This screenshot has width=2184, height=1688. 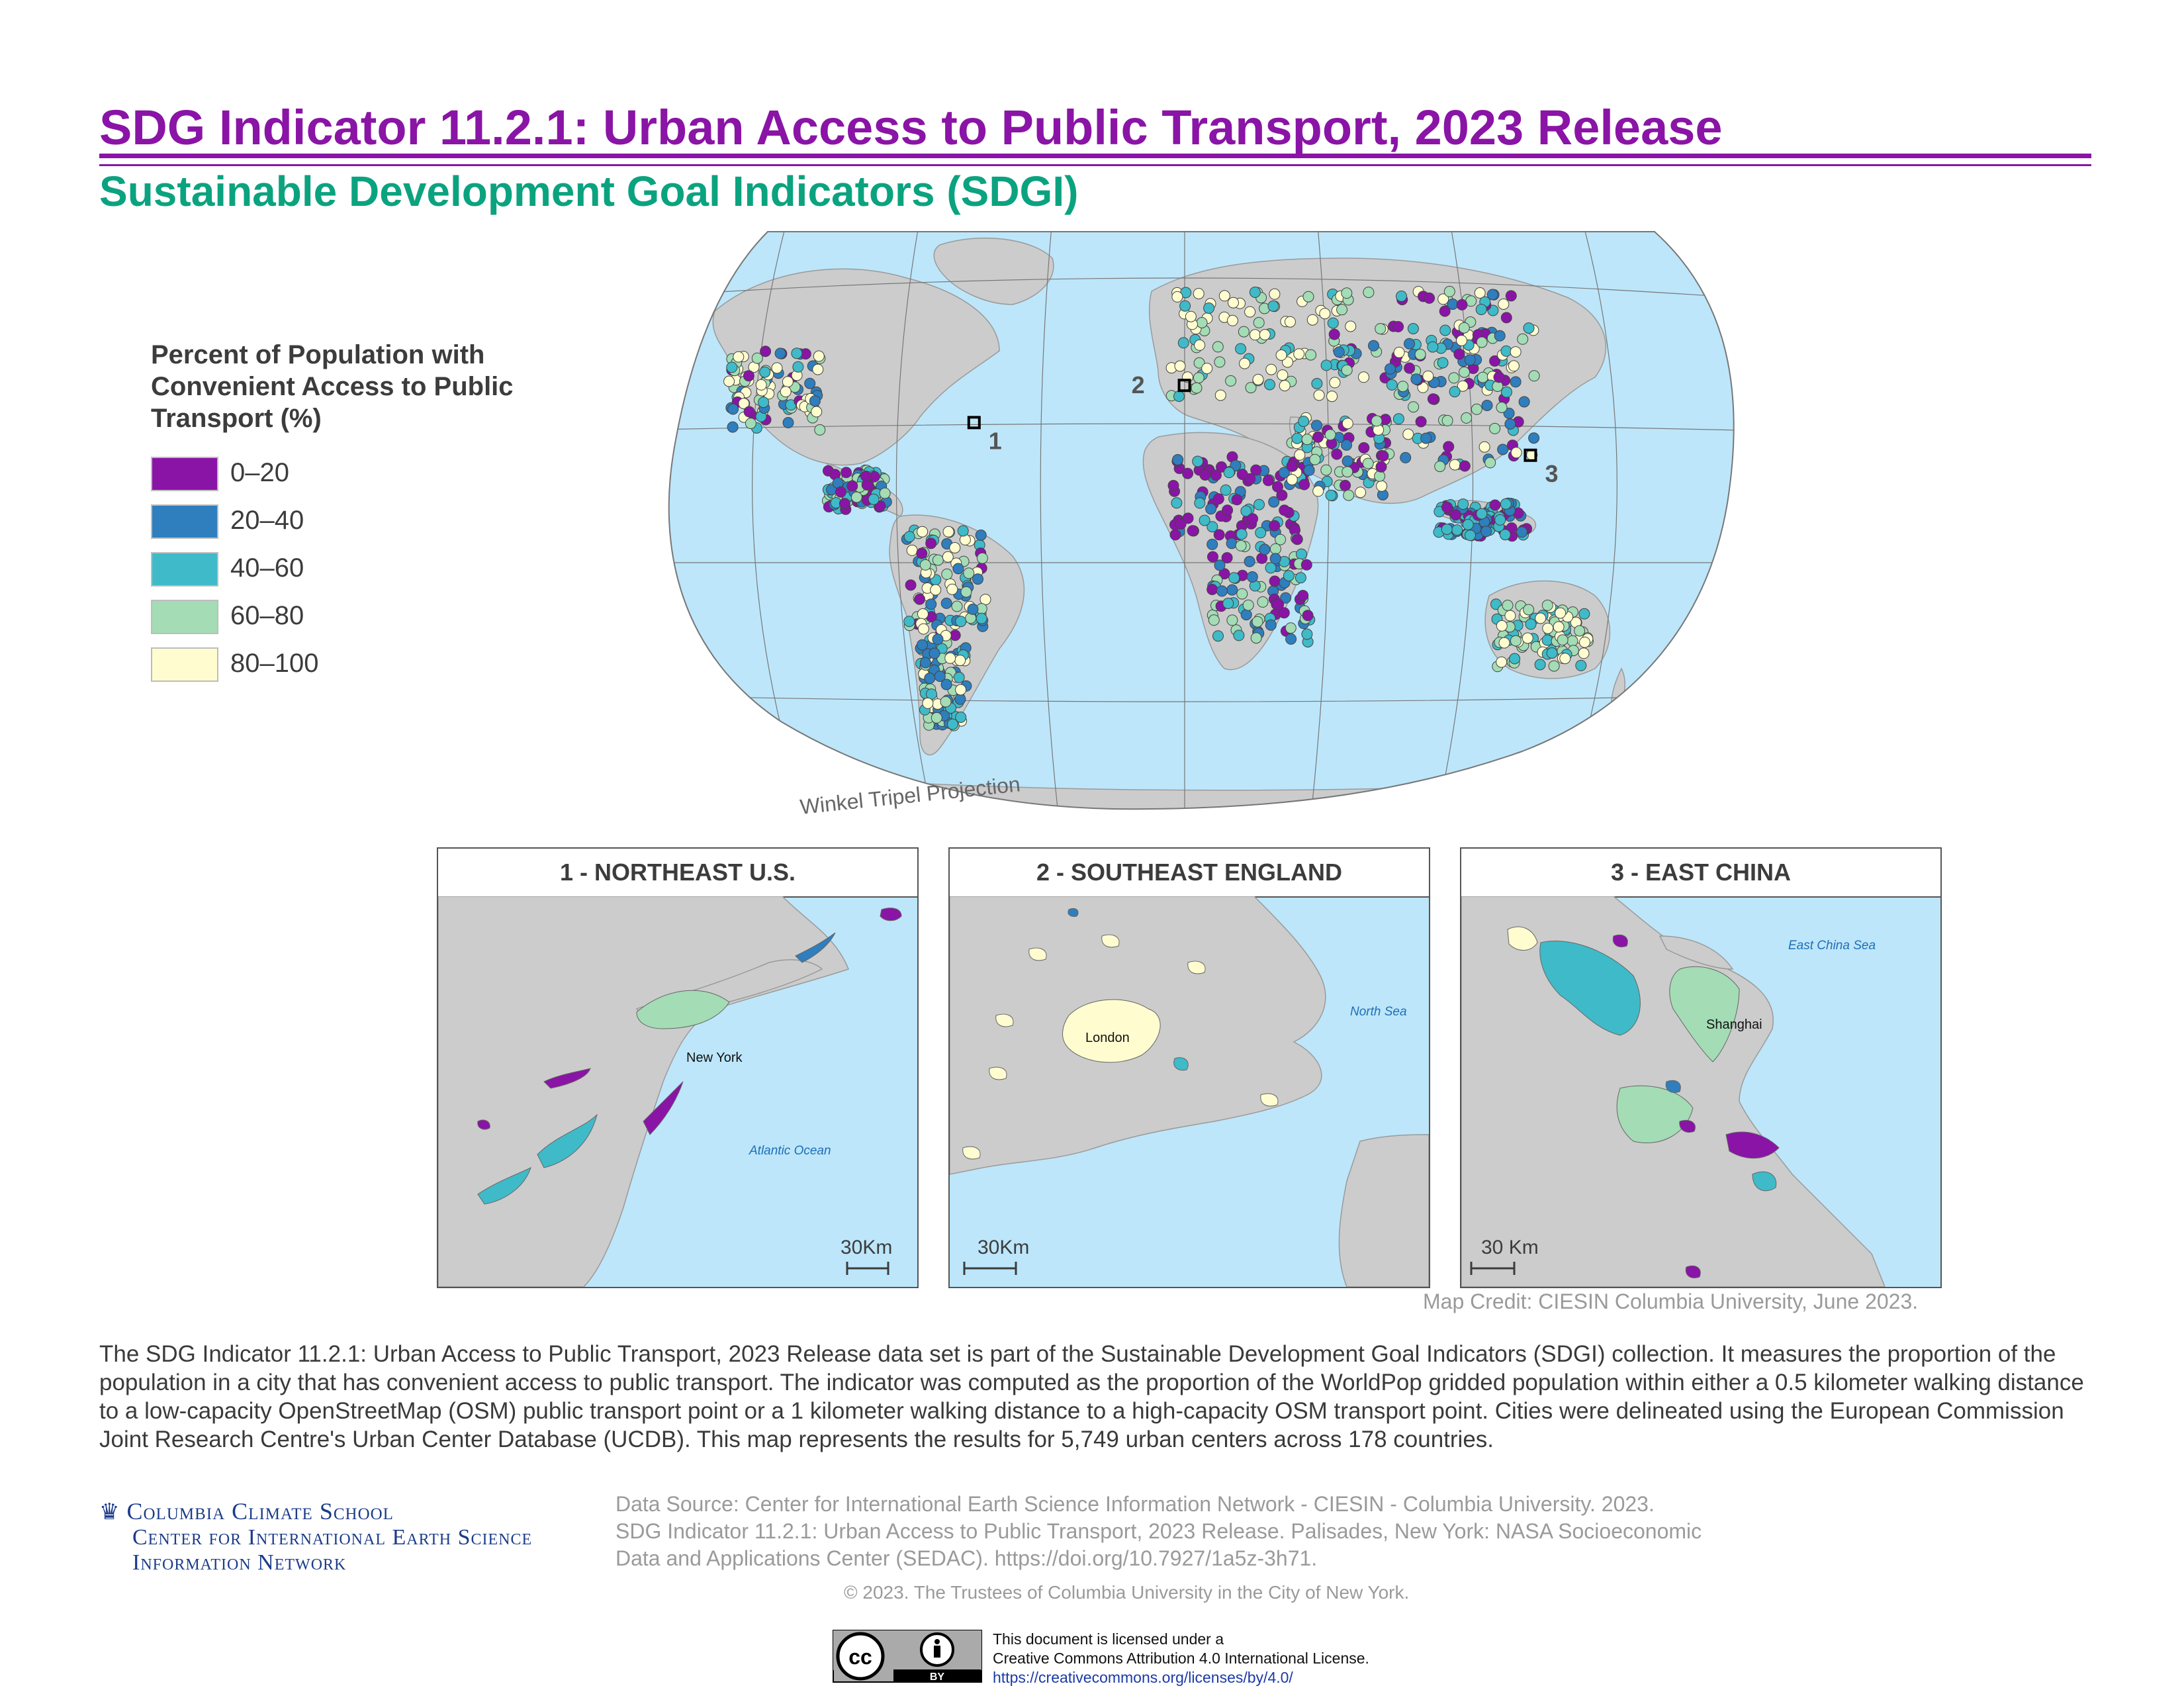 What do you see at coordinates (995, 440) in the screenshot?
I see `inset-marker-label: 1` at bounding box center [995, 440].